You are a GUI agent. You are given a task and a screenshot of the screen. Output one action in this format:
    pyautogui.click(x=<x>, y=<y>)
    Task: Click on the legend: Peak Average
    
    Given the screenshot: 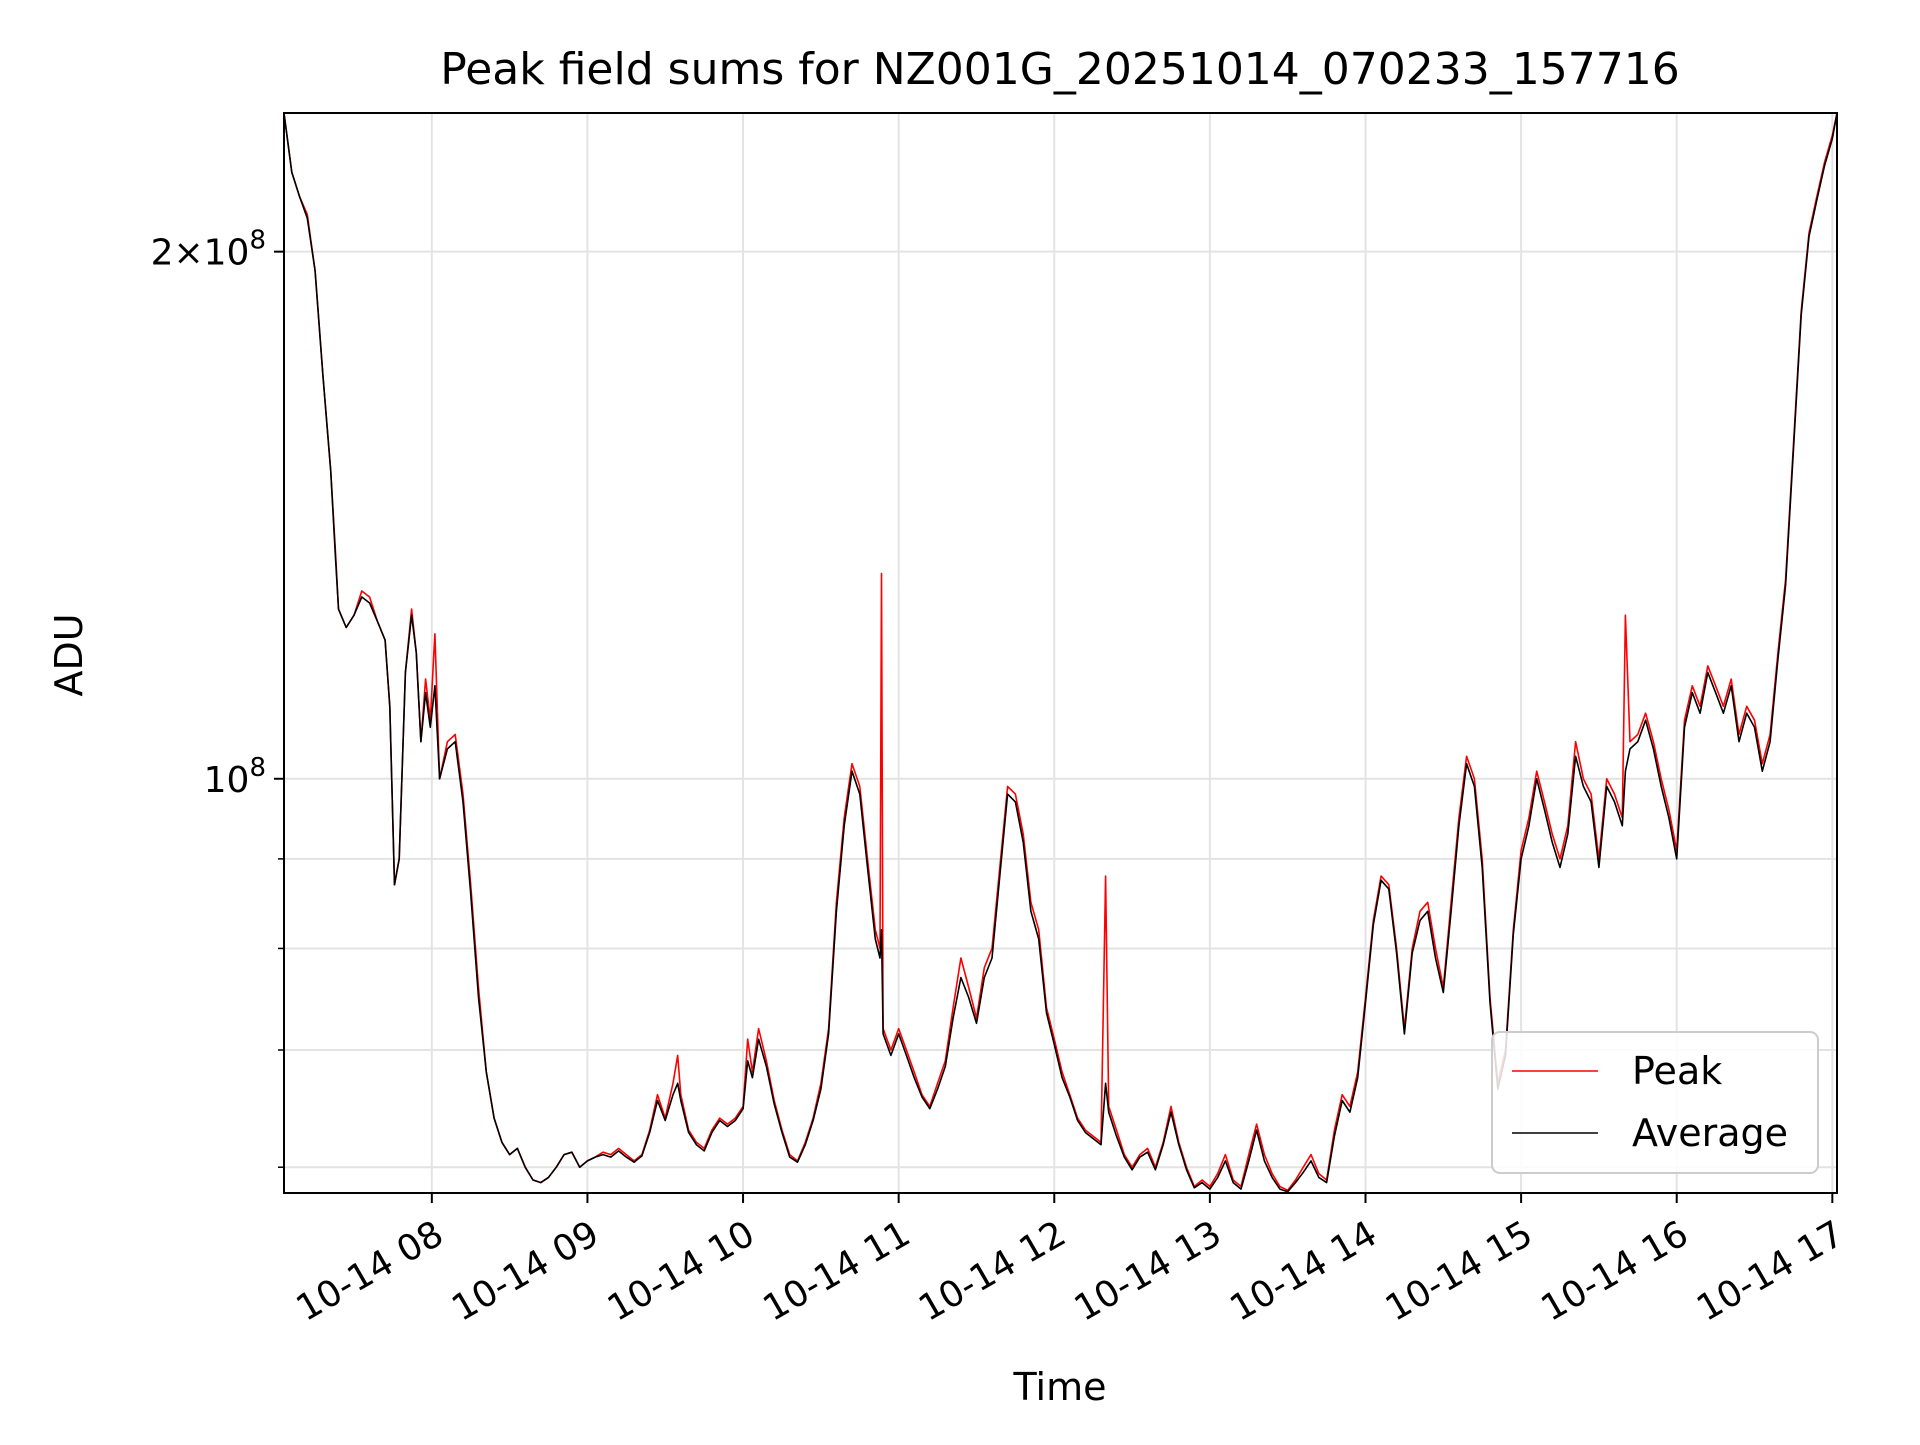 What is the action you would take?
    pyautogui.click(x=1655, y=1102)
    